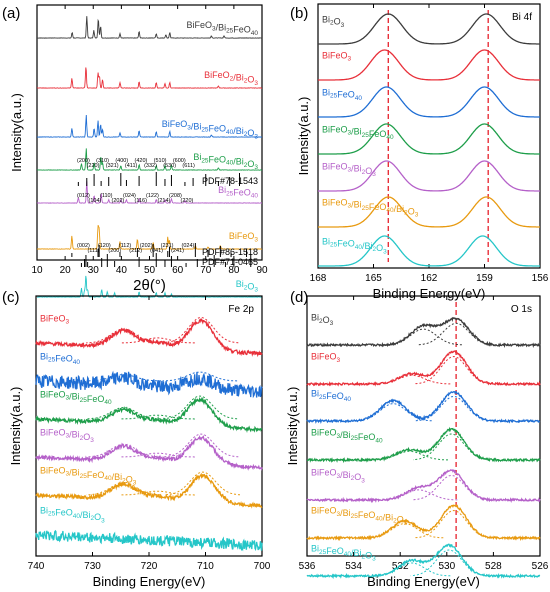 The height and width of the screenshot is (592, 550). I want to click on reference-label: PDF#71-0465, so click(230, 262).